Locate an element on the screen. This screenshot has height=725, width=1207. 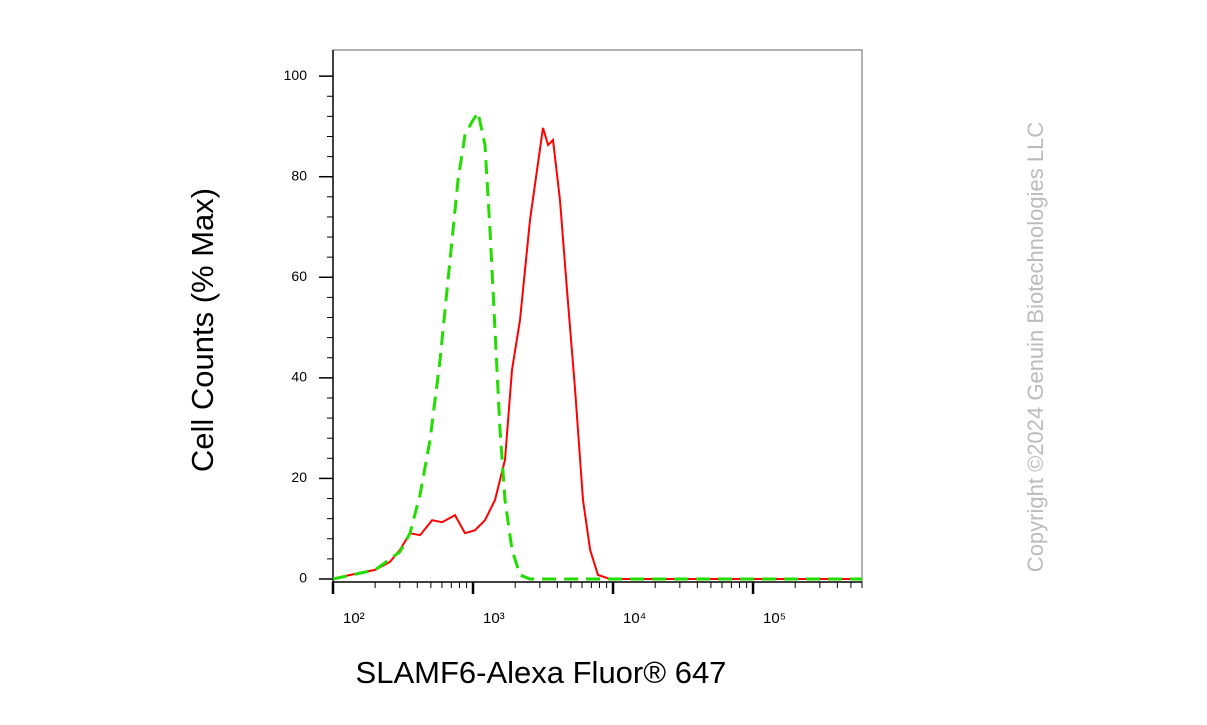
y-tick-label: 100 is located at coordinates (296, 75).